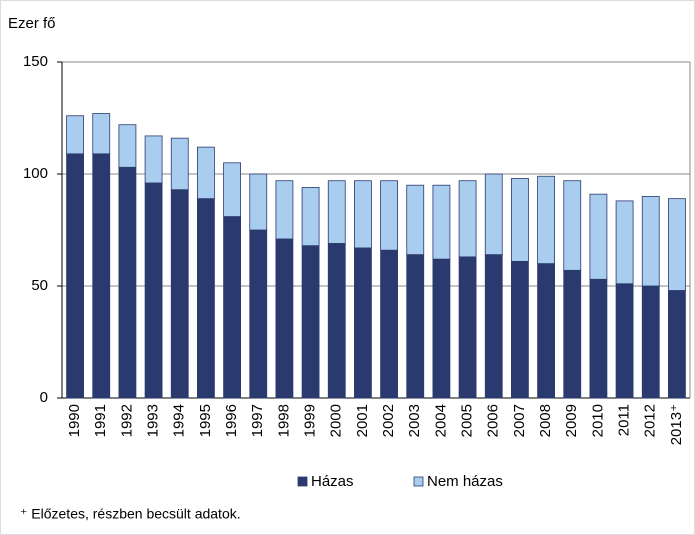 The image size is (695, 535). What do you see at coordinates (571, 420) in the screenshot?
I see `x-tick-label: 2009` at bounding box center [571, 420].